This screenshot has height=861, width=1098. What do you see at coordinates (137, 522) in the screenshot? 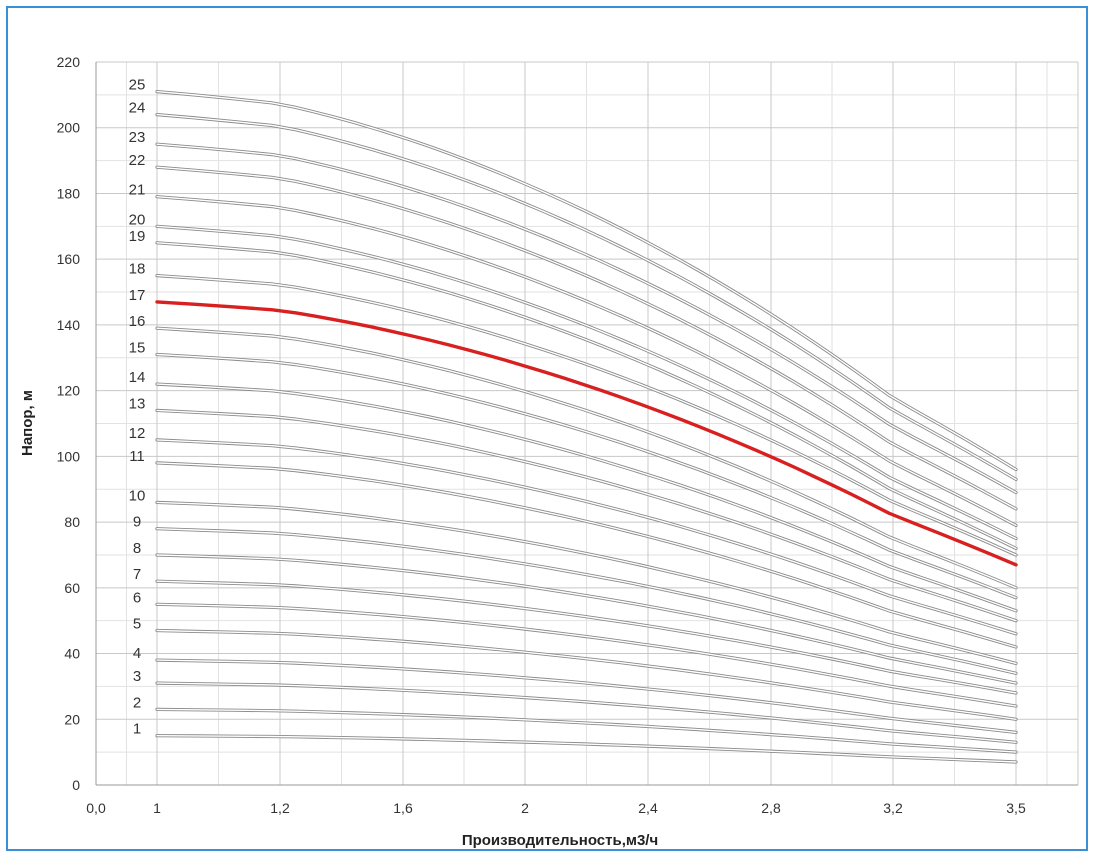
I see `curve-label-9: 9` at bounding box center [137, 522].